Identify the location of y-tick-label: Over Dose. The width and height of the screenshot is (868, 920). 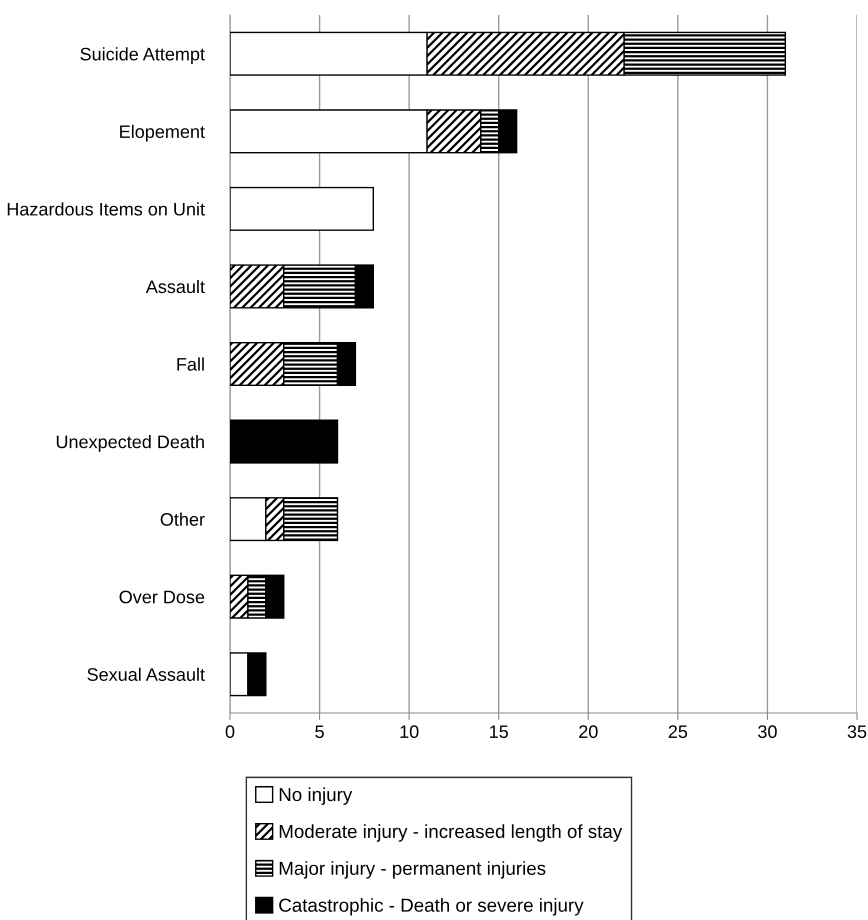
(162, 597).